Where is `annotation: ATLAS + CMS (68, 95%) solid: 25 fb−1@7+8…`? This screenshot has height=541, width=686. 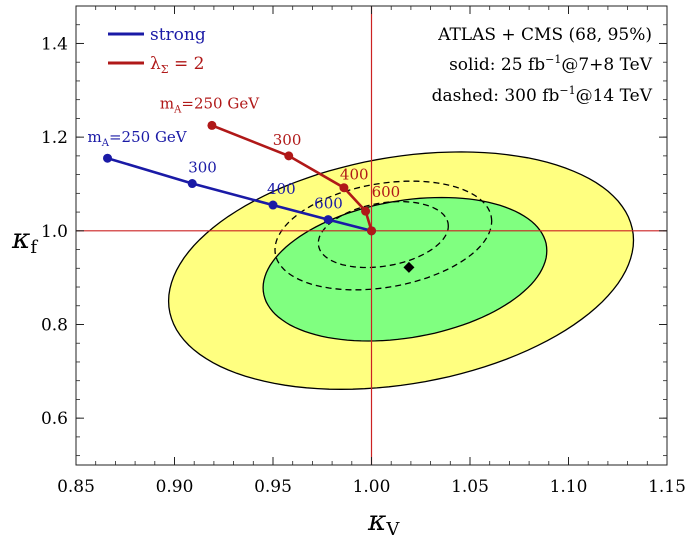
annotation: ATLAS + CMS (68, 95%) solid: 25 fb−1@7+8… is located at coordinates (542, 65).